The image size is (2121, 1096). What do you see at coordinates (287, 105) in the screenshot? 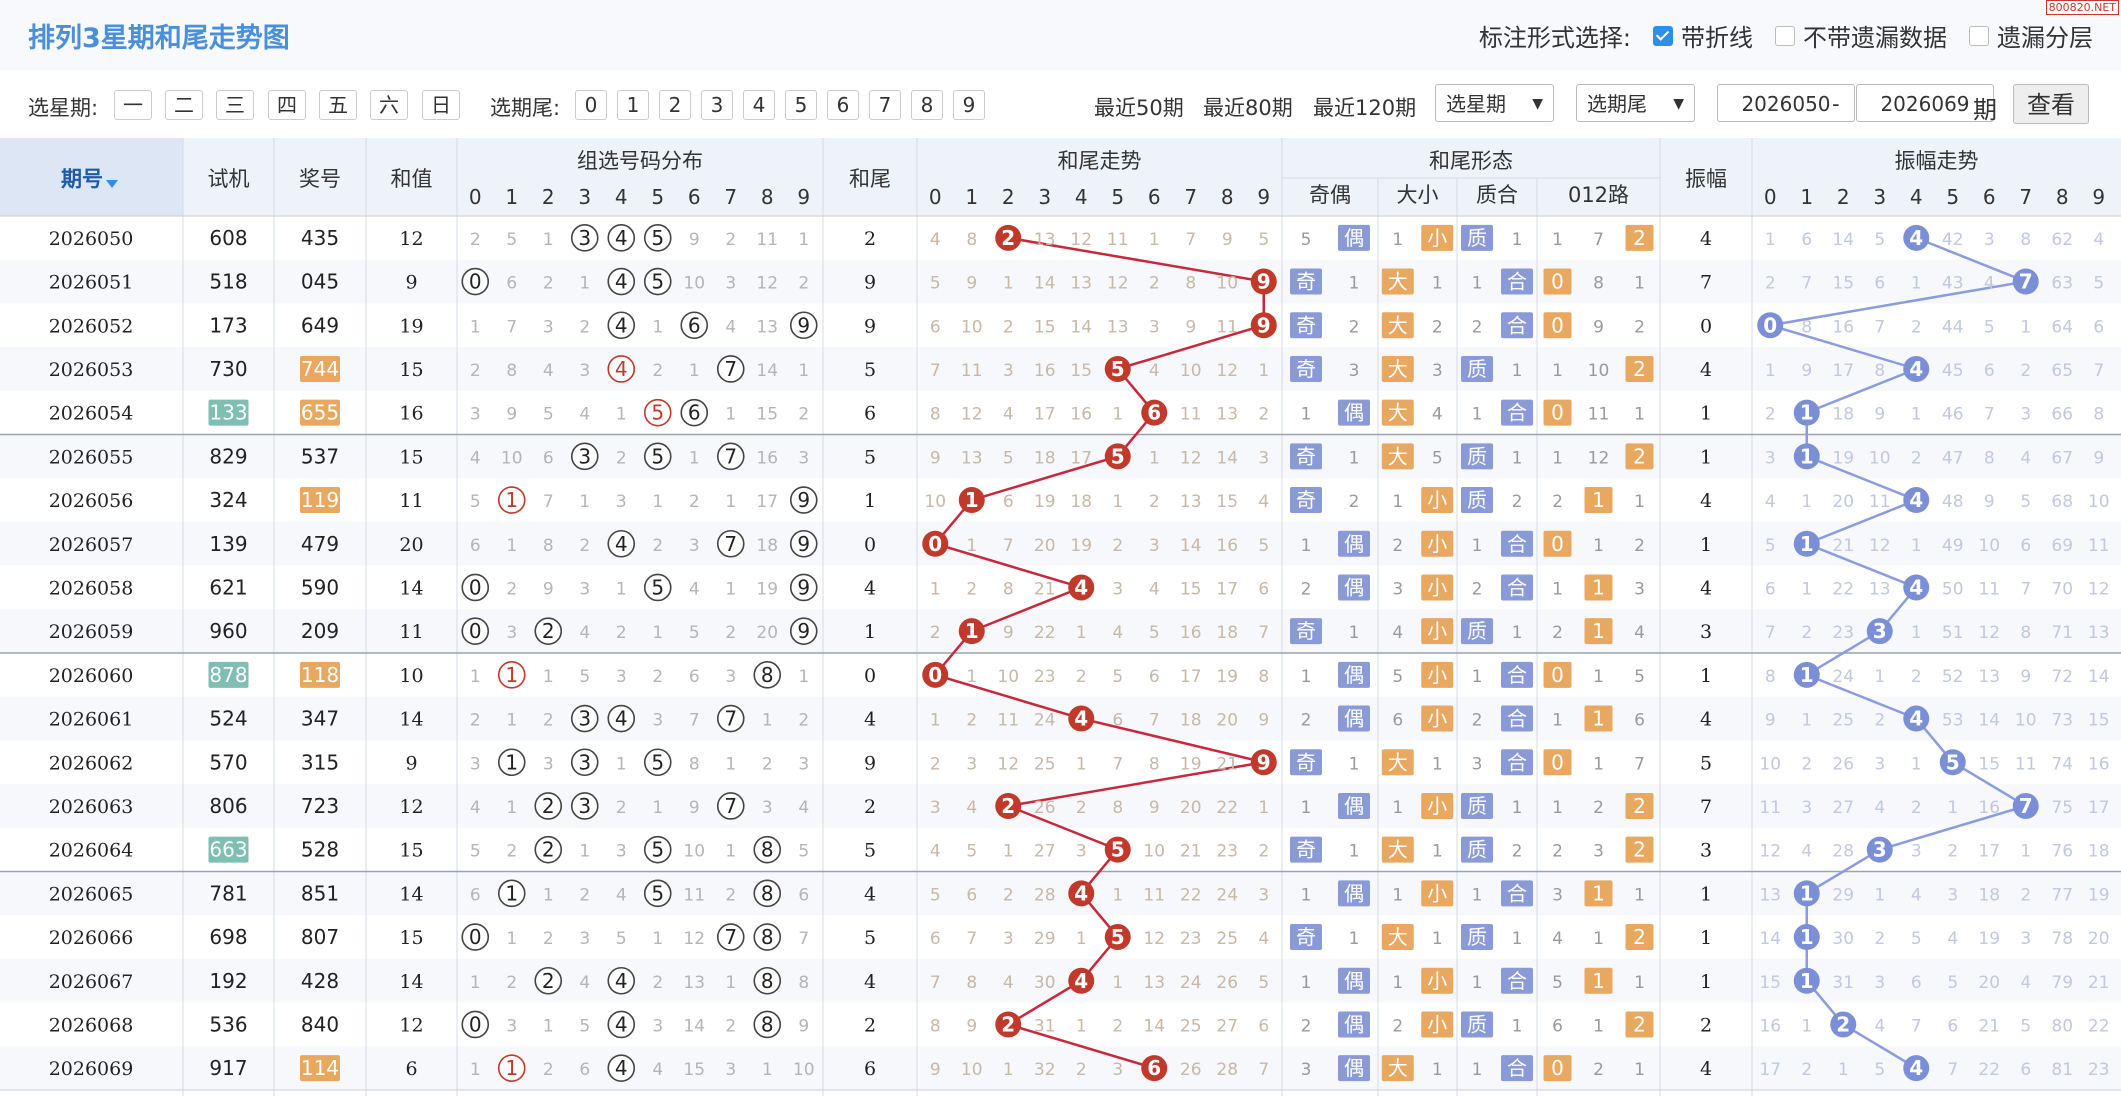
I see `weekday-button: 四` at bounding box center [287, 105].